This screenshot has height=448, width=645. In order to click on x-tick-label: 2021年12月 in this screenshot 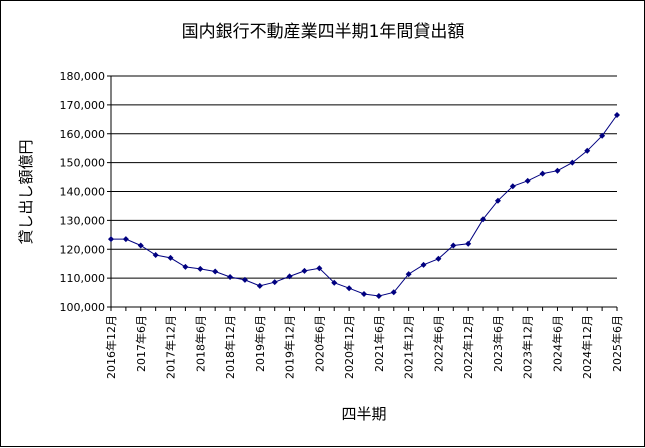, I will do `click(409, 347)`.